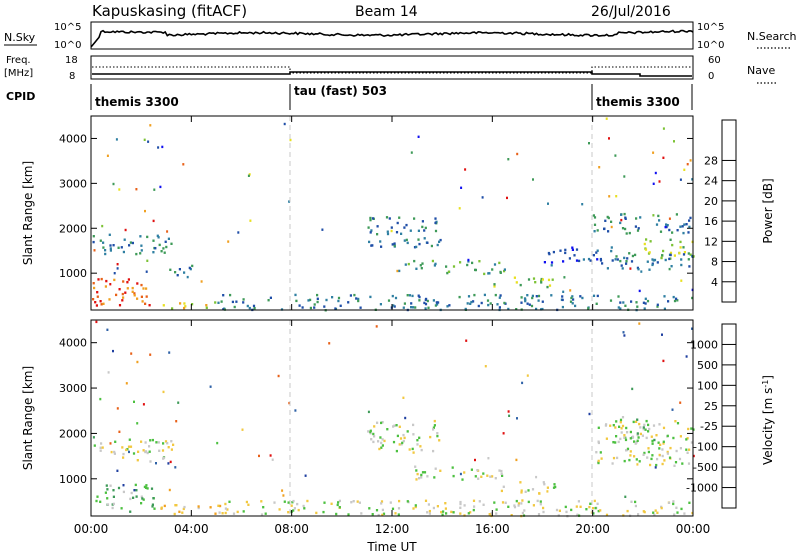 The image size is (800, 554). Describe the element at coordinates (73, 228) in the screenshot. I see `y-tick-label: 2000` at that location.